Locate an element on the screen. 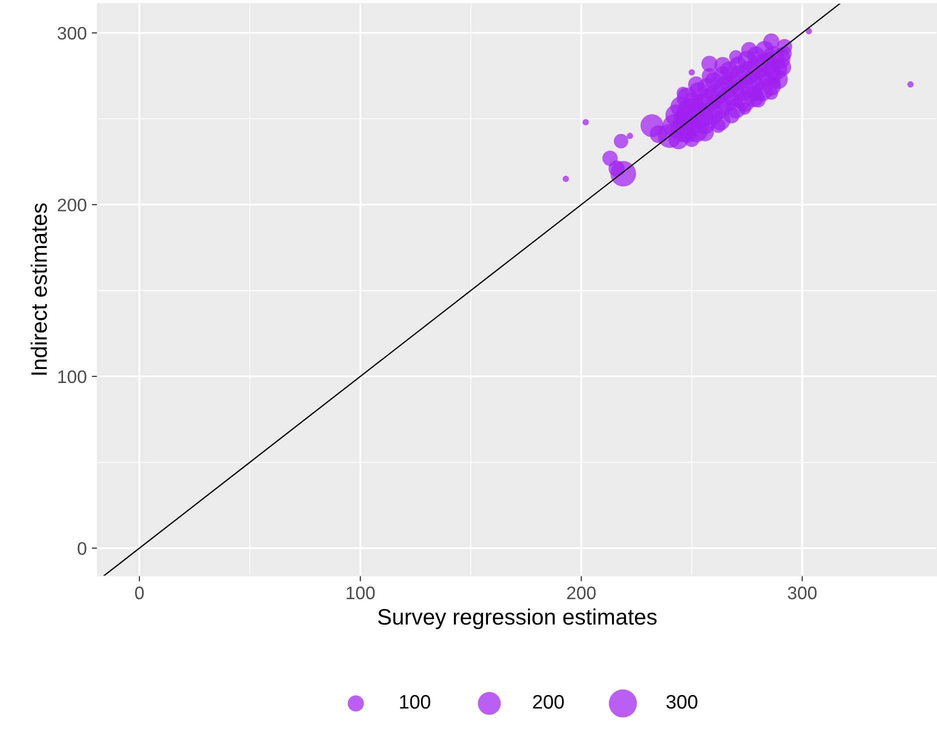 The width and height of the screenshot is (937, 738). x-tick-label: 100 is located at coordinates (360, 593).